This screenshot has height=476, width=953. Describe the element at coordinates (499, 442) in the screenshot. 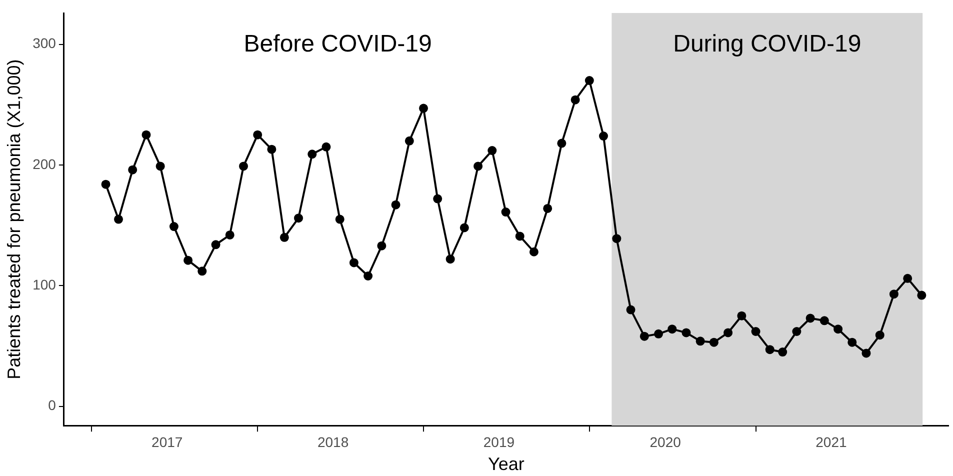

I see `x-tick-label: 2019` at that location.